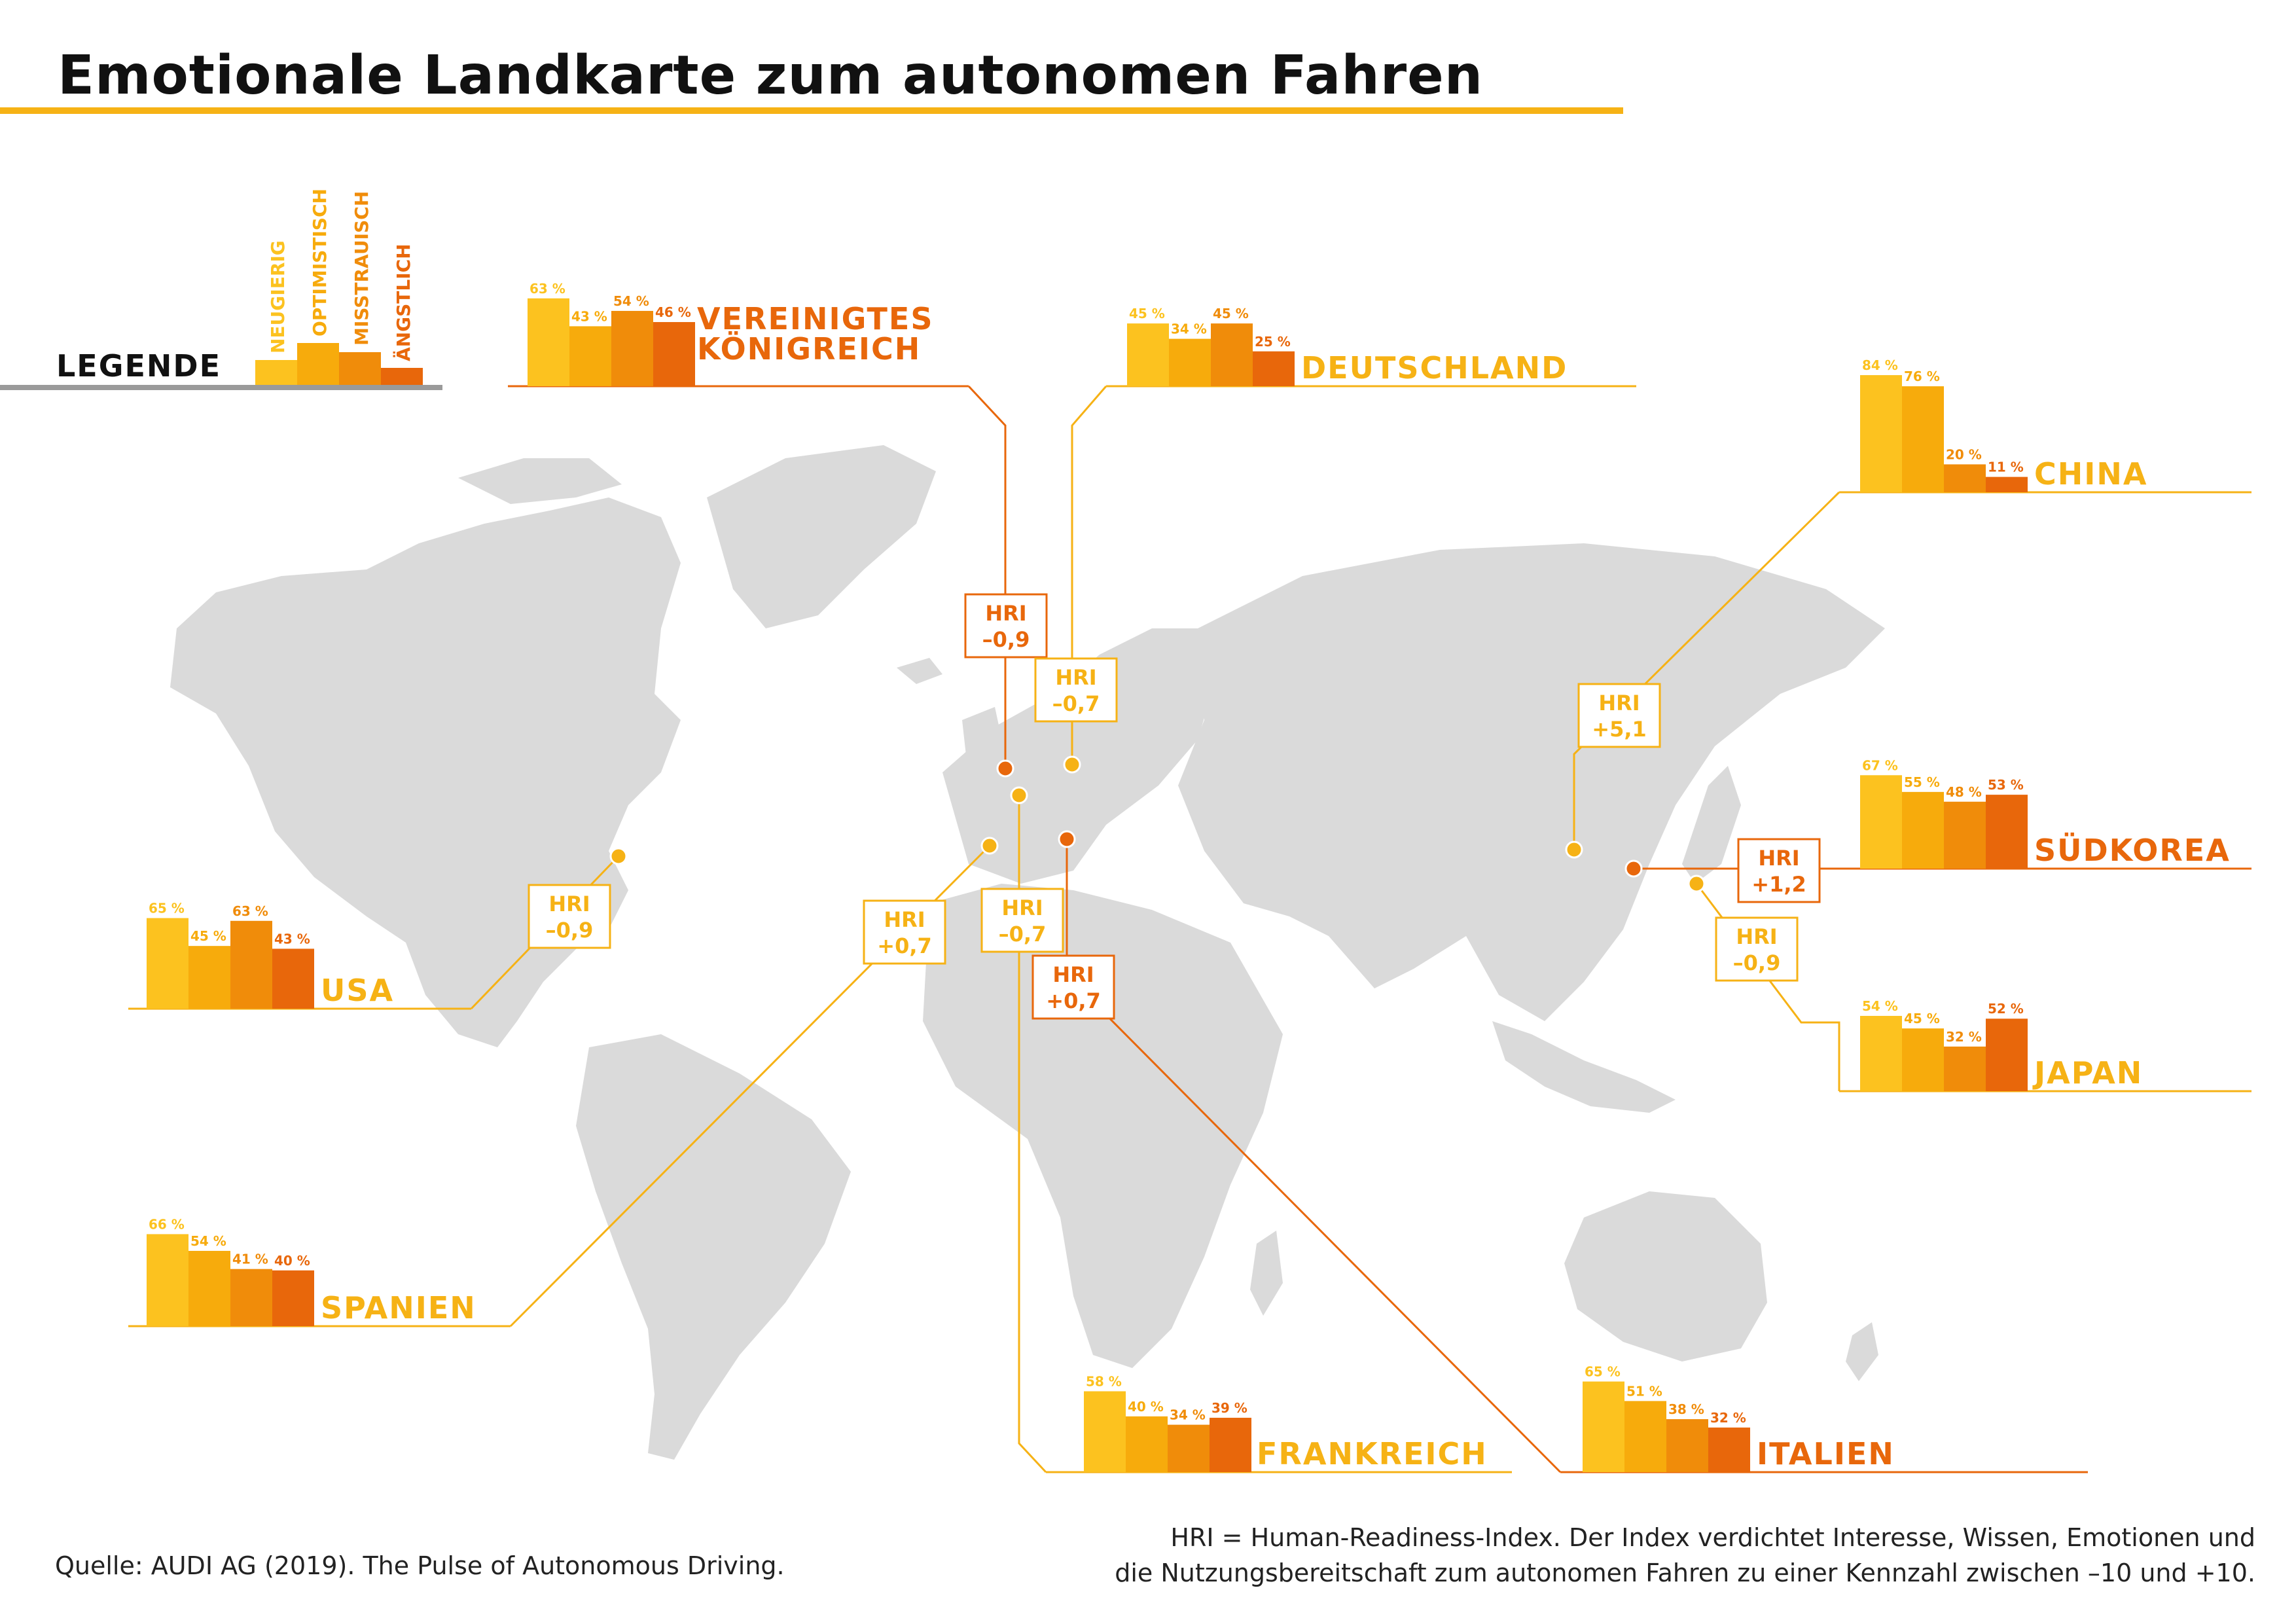 The image size is (2296, 1624). Describe the element at coordinates (1073, 1000) in the screenshot. I see `hri-value-italien: +0,7` at that location.